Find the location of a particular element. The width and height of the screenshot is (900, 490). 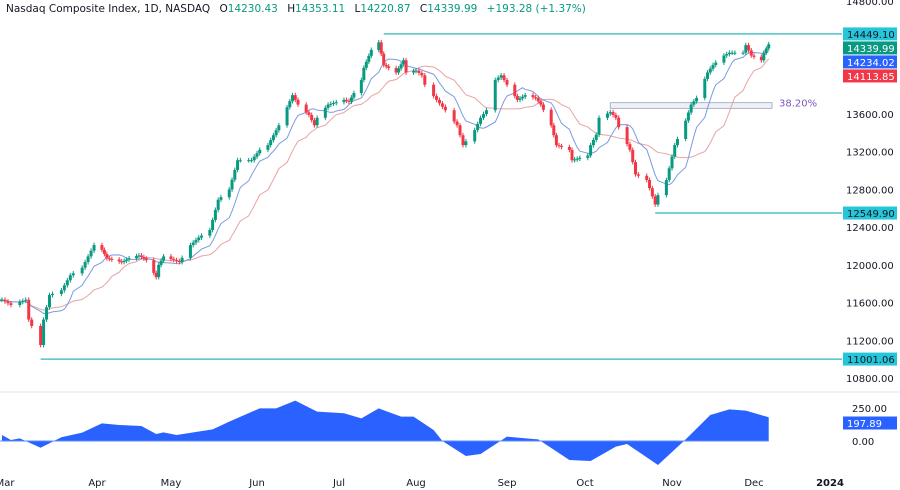

hline-price-badge-text: 11001.06 is located at coordinates (871, 360).